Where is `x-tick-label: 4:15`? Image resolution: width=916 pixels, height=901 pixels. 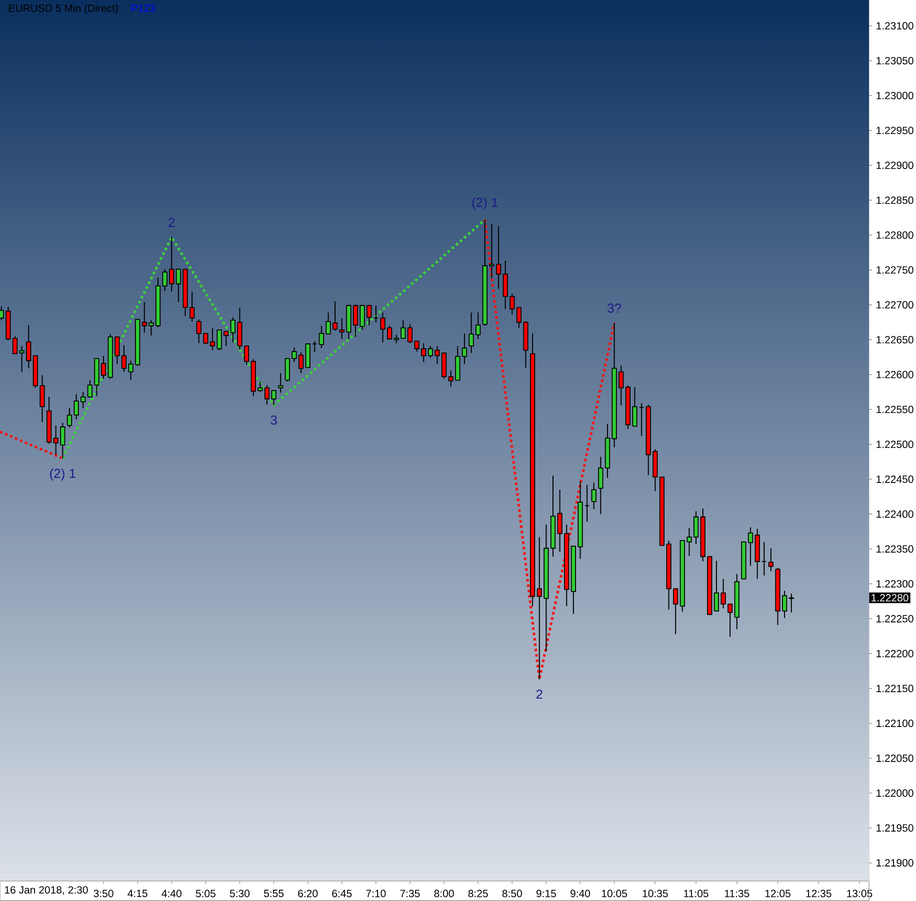
x-tick-label: 4:15 is located at coordinates (138, 894).